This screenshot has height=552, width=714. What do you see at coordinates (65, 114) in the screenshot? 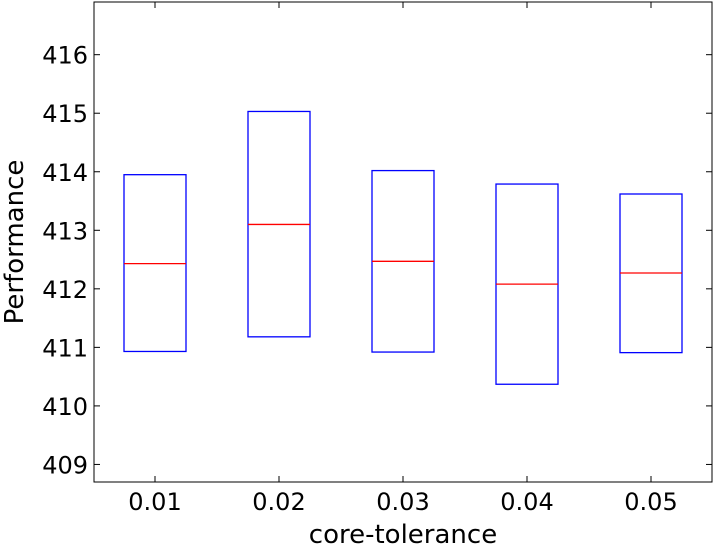
I see `y-tick-label: 415` at bounding box center [65, 114].